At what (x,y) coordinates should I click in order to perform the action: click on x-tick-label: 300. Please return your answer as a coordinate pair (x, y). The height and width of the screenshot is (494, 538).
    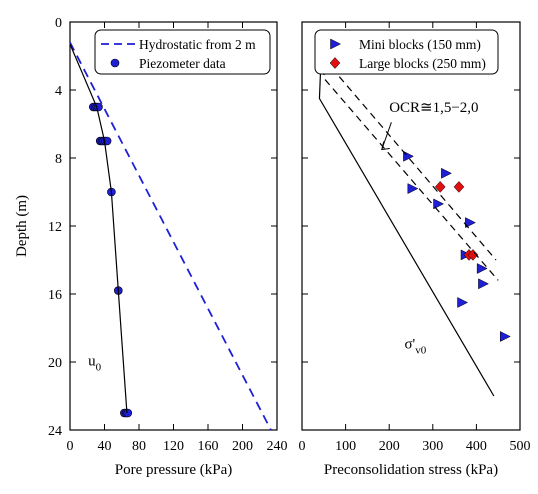
    Looking at the image, I should click on (432, 446).